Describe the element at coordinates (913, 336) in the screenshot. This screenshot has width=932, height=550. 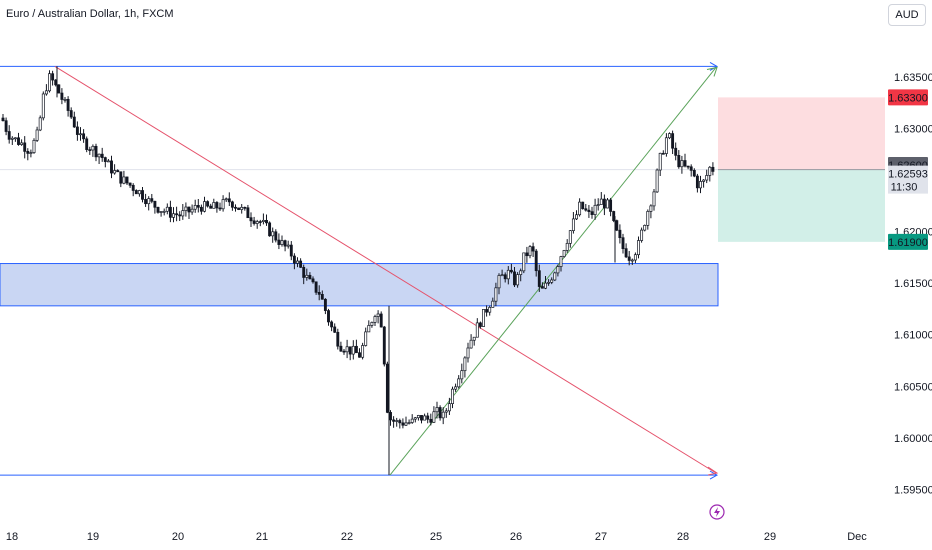
I see `y-tick-label: 1.61000` at that location.